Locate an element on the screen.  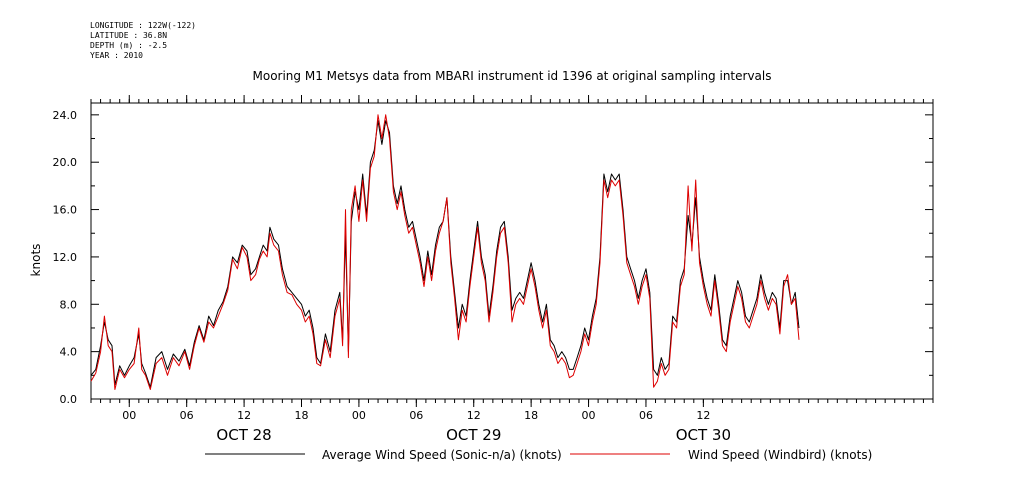
day-label: OCT 28 is located at coordinates (243, 435).